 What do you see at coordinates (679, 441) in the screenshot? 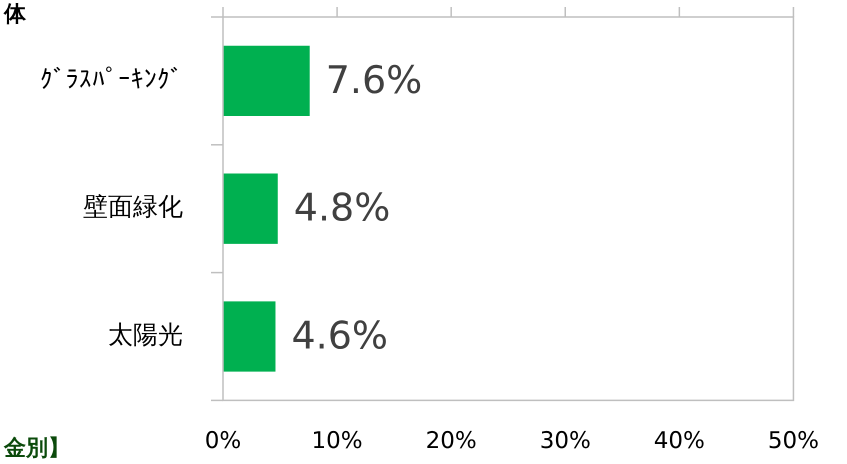
I see `x-tick-label: 40%` at bounding box center [679, 441].